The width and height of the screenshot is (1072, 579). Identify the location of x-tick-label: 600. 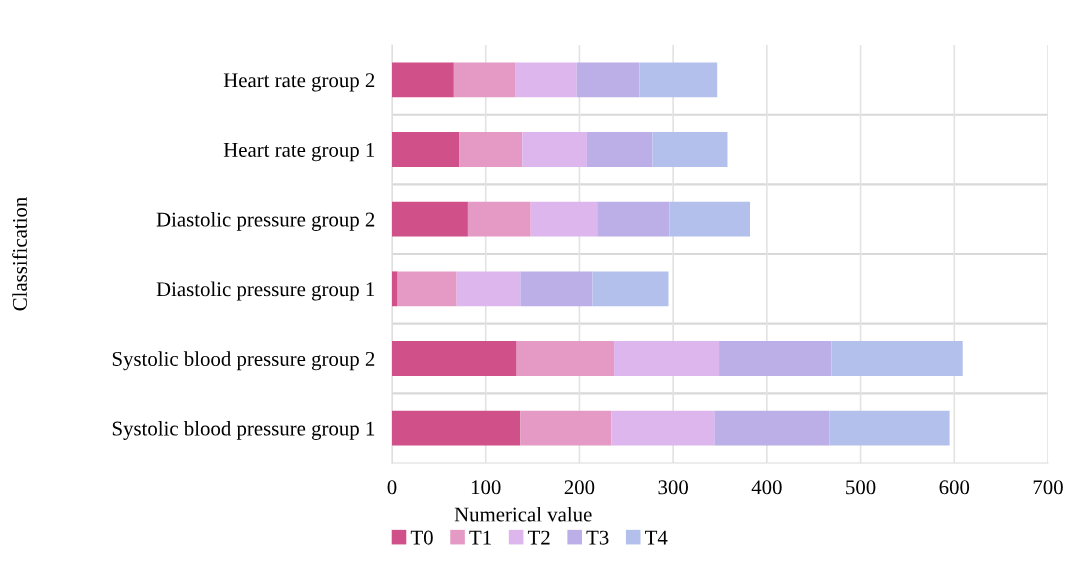
(954, 487).